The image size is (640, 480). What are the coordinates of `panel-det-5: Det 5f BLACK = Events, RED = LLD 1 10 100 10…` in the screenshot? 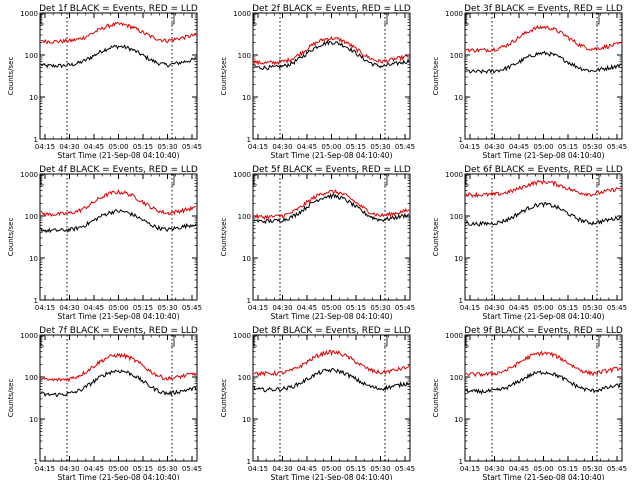 It's located at (317, 243).